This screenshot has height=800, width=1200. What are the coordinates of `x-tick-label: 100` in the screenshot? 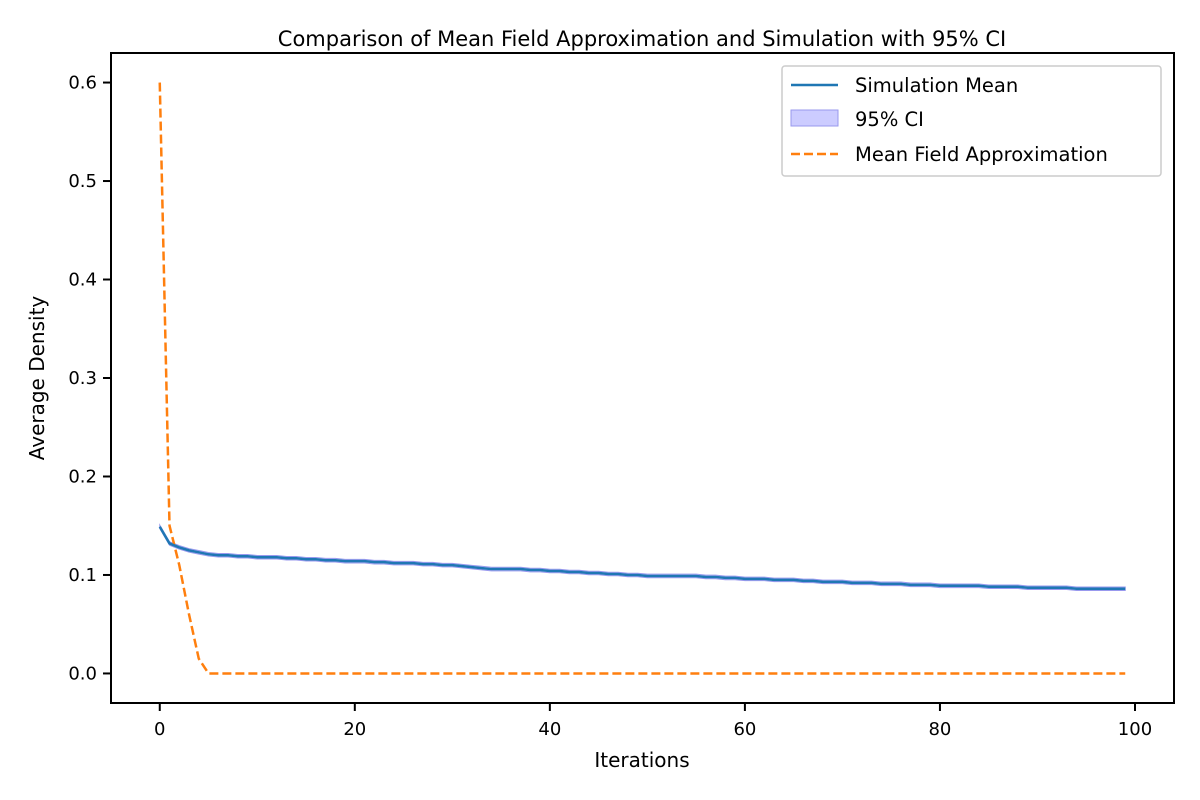 It's located at (1135, 729).